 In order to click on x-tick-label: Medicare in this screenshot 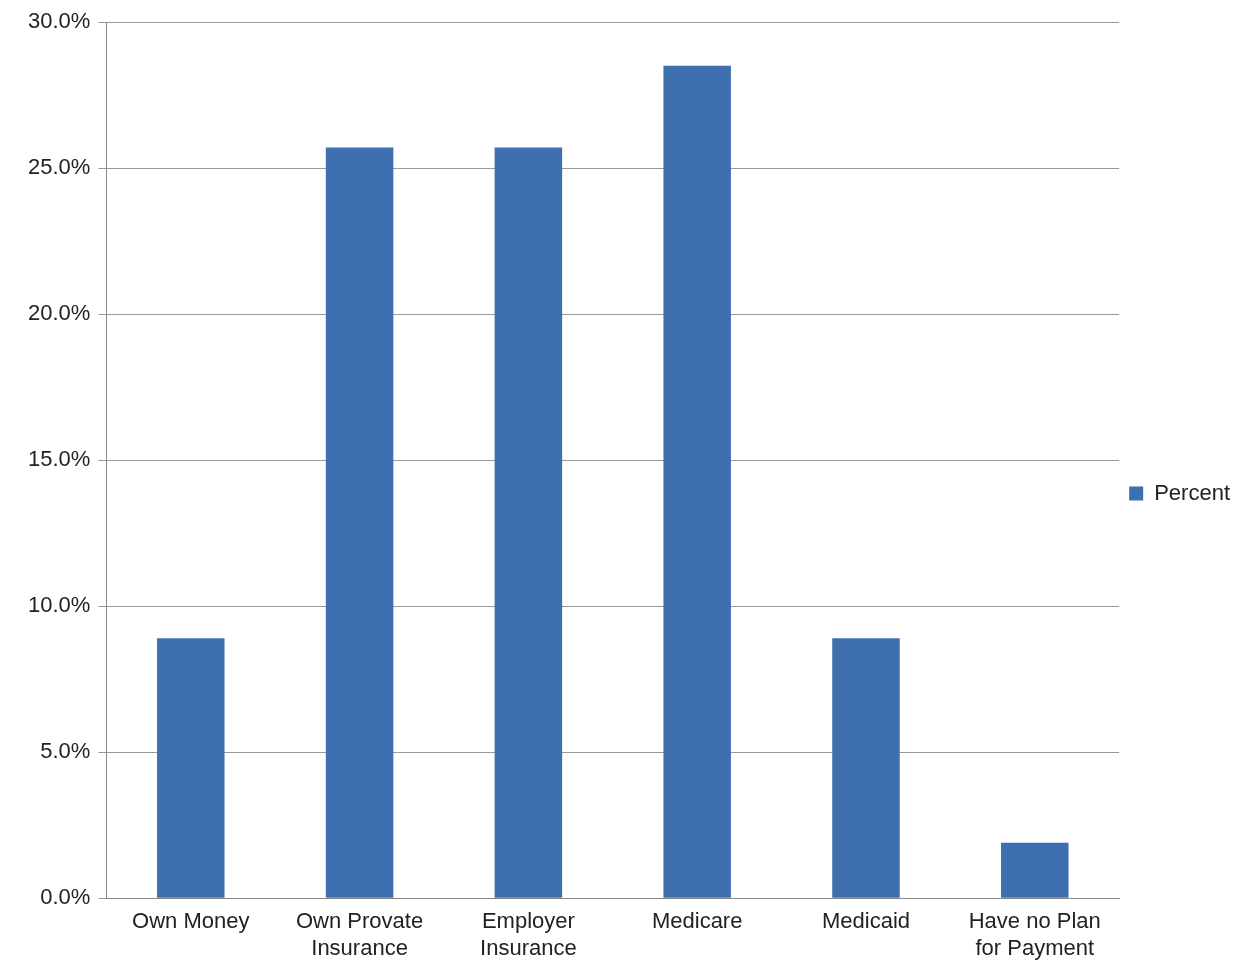, I will do `click(697, 921)`.